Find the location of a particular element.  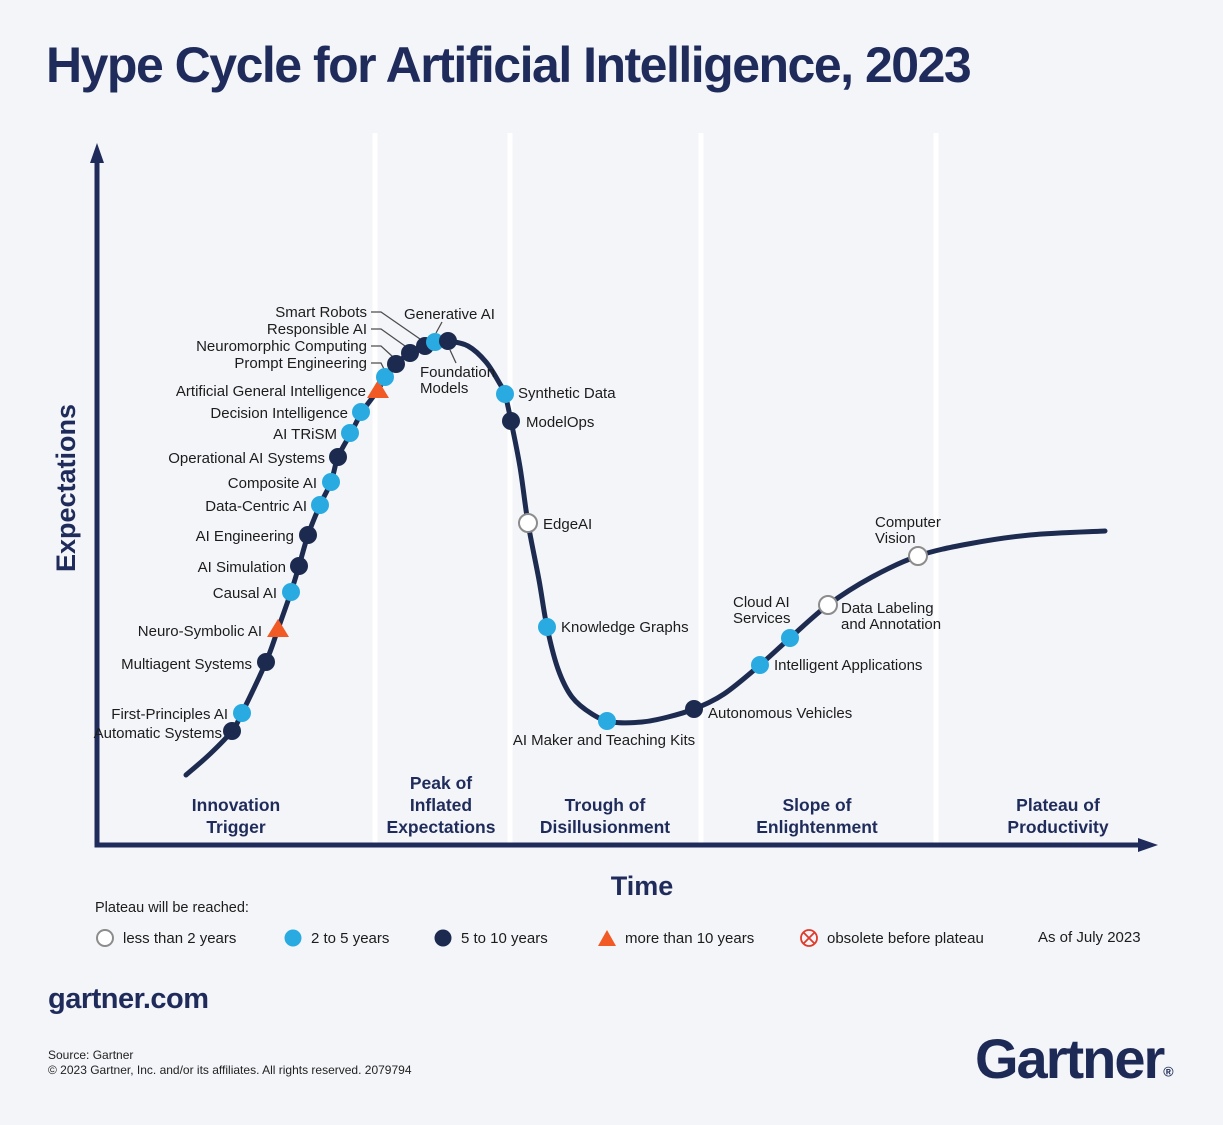

automatic-systems-marker is located at coordinates (232, 731).